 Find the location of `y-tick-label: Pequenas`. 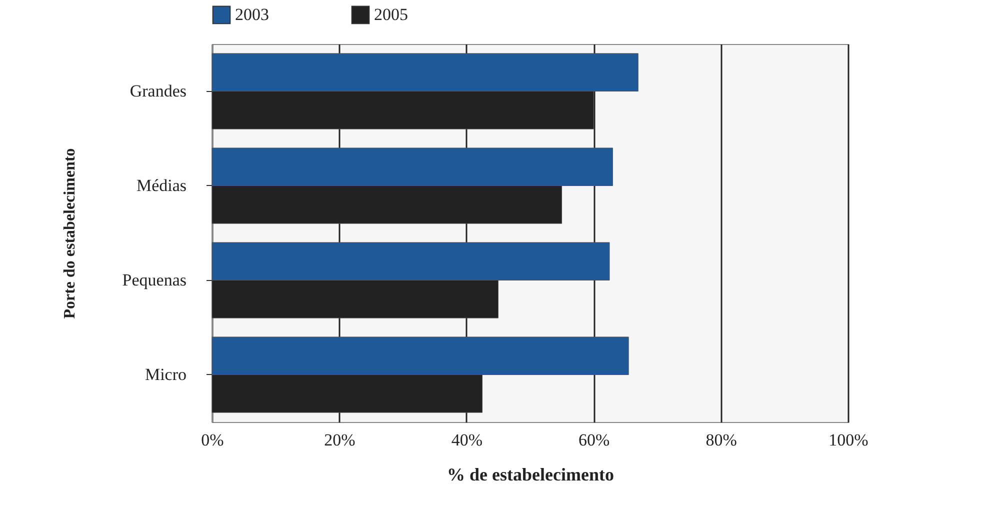

y-tick-label: Pequenas is located at coordinates (154, 280).